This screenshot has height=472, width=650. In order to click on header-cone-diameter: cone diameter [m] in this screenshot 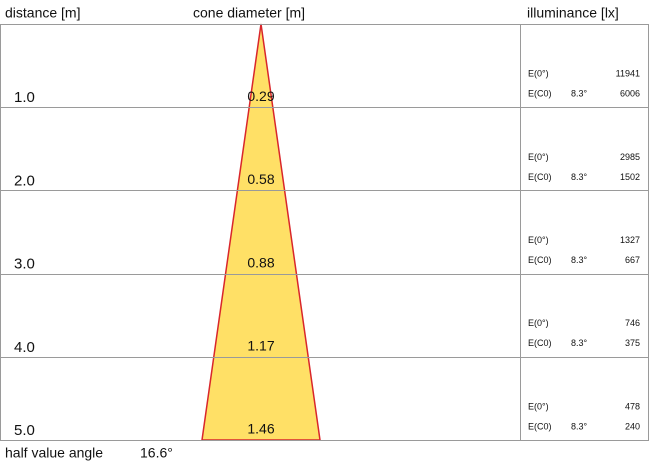, I will do `click(249, 13)`.